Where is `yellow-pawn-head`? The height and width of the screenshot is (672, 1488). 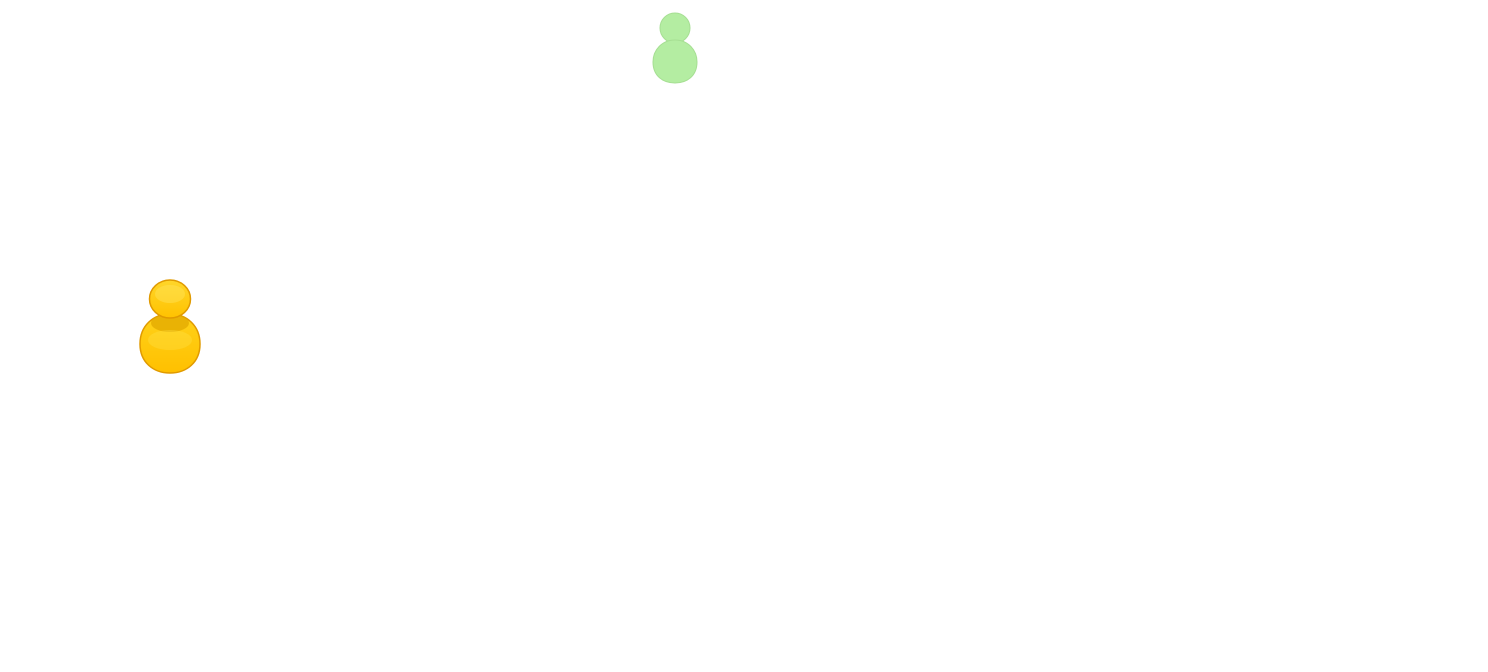
yellow-pawn-head is located at coordinates (170, 299).